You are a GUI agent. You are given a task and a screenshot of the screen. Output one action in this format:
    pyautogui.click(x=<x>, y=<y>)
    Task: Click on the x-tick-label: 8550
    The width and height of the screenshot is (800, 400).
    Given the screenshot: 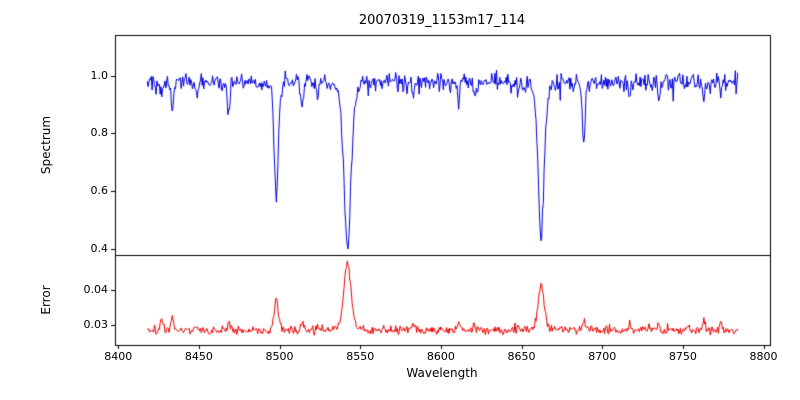 What is the action you would take?
    pyautogui.click(x=360, y=356)
    